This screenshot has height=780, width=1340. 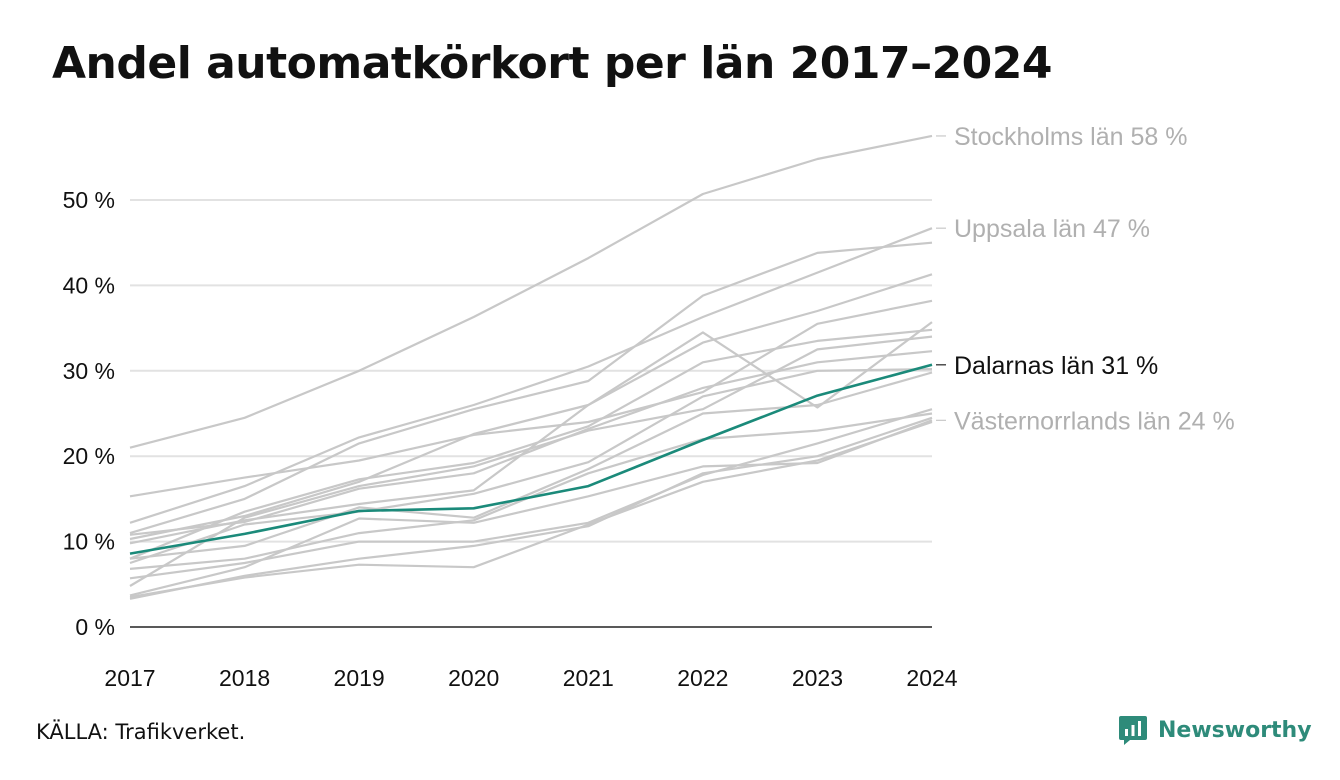 I want to click on series-end-label: Dalarnas län 31 %, so click(x=1056, y=366).